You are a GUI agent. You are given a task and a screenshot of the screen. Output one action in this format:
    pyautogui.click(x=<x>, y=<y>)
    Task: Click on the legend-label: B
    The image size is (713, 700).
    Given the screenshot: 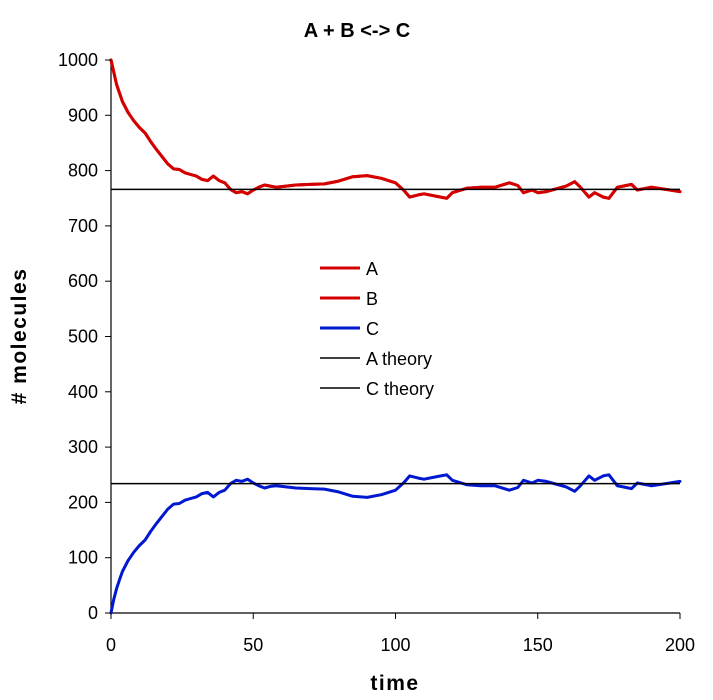 What is the action you would take?
    pyautogui.click(x=372, y=299)
    